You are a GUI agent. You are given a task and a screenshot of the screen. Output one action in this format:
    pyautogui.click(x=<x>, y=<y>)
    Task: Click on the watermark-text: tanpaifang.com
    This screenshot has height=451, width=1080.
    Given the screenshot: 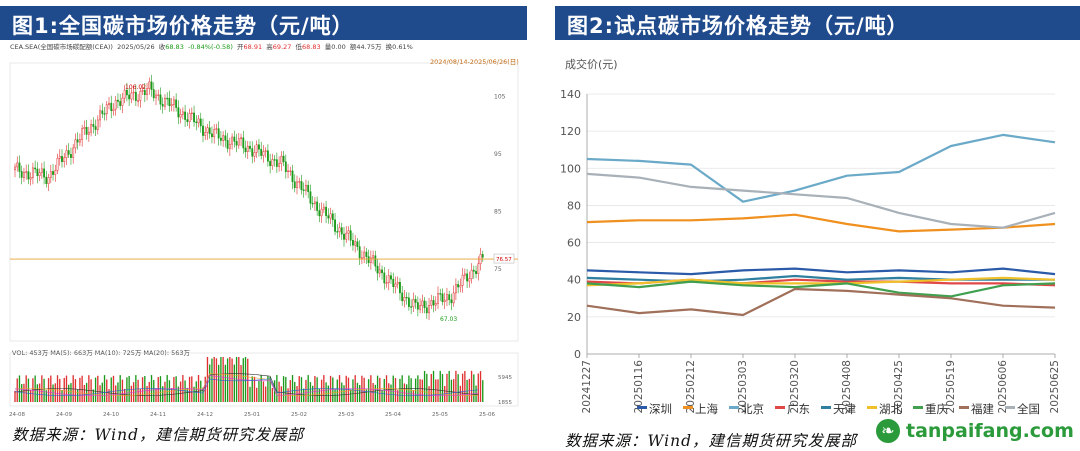 What is the action you would take?
    pyautogui.click(x=990, y=431)
    